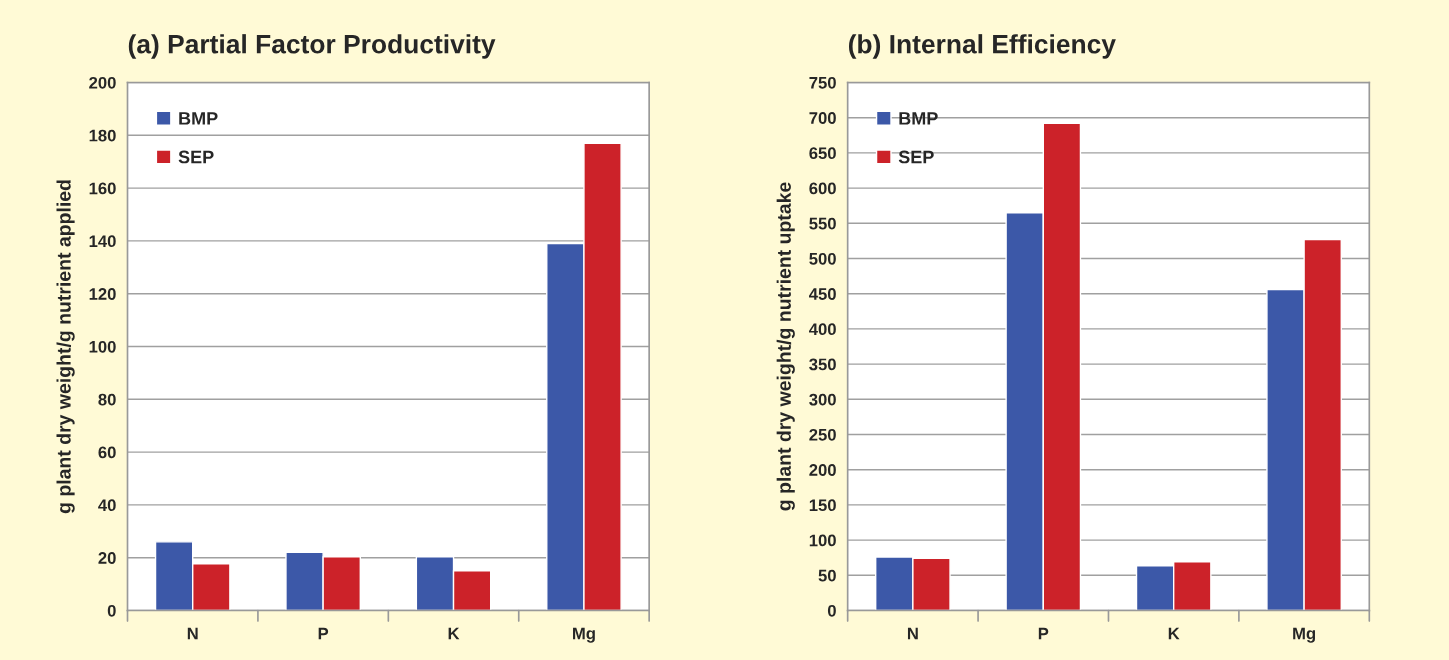 The image size is (1449, 660). Describe the element at coordinates (785, 346) in the screenshot. I see `y-axis-title: g plant dry weight/g nutrient uptake` at that location.